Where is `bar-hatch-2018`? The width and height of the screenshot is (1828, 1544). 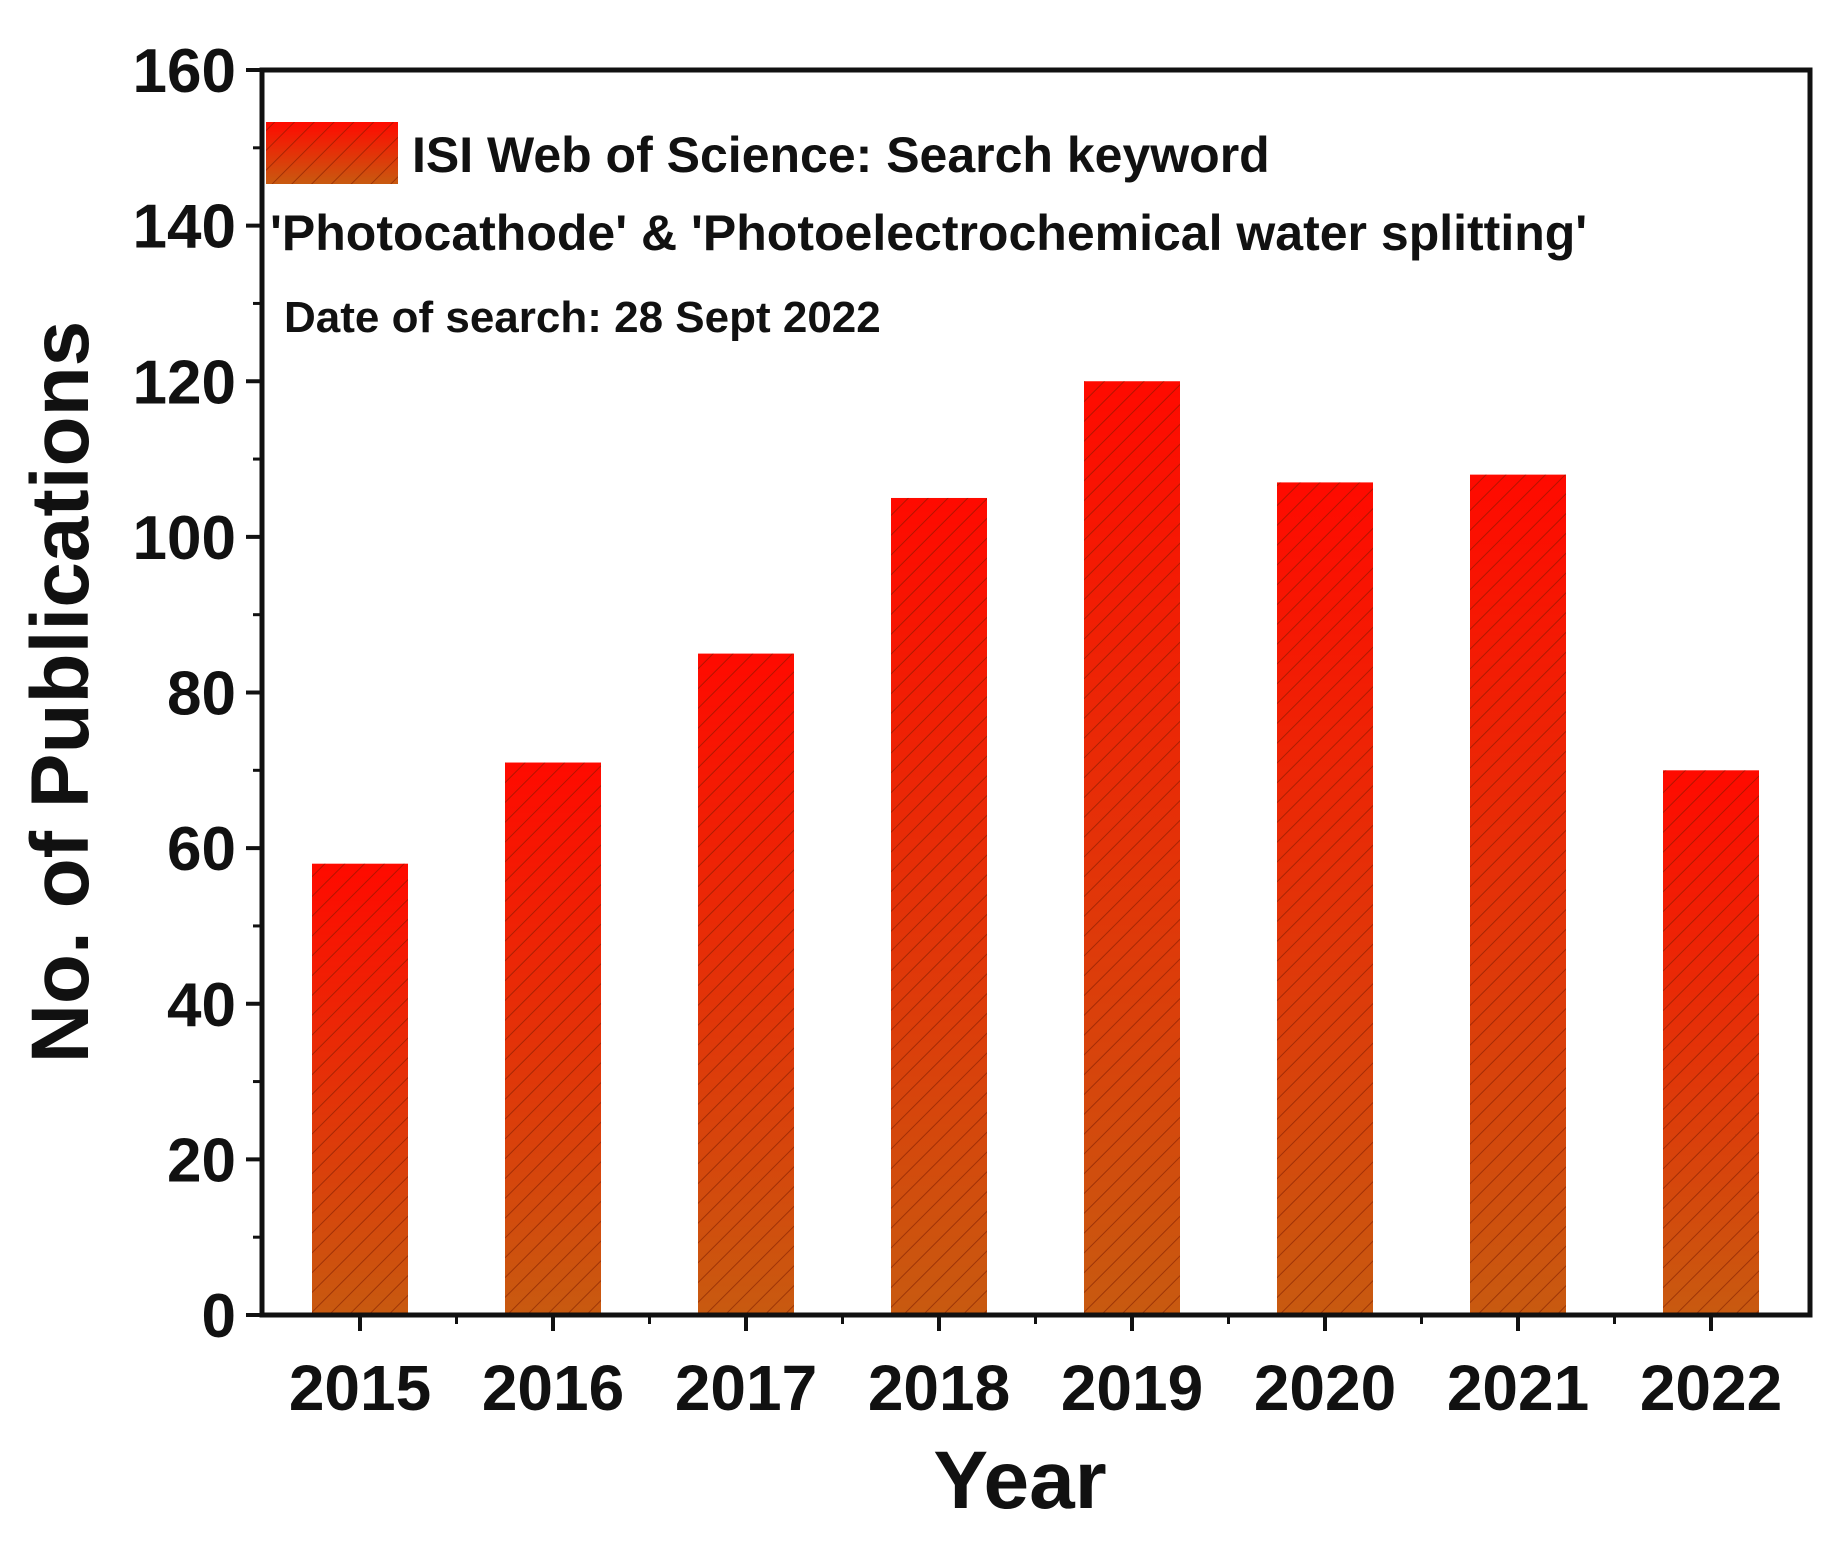
bar-hatch-2018 is located at coordinates (939, 906).